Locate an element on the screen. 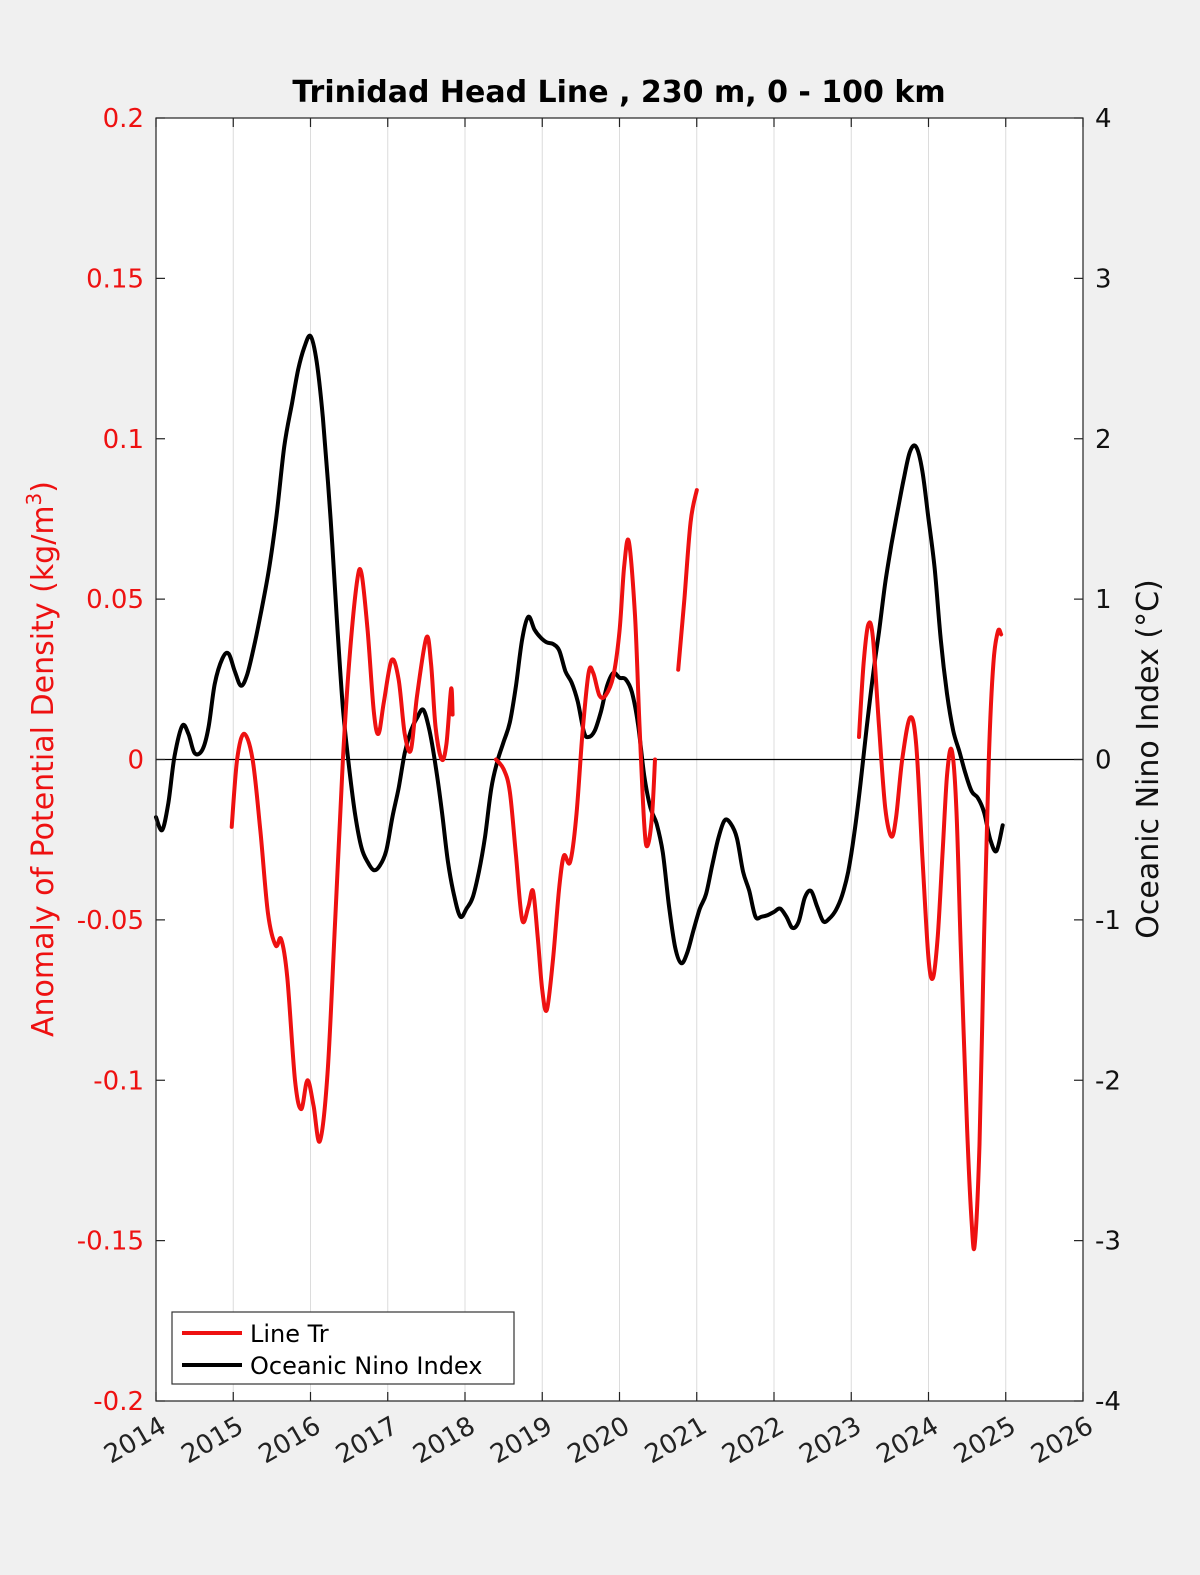 This screenshot has width=1200, height=1575. y-right-tick-label: 4 is located at coordinates (1103, 119).